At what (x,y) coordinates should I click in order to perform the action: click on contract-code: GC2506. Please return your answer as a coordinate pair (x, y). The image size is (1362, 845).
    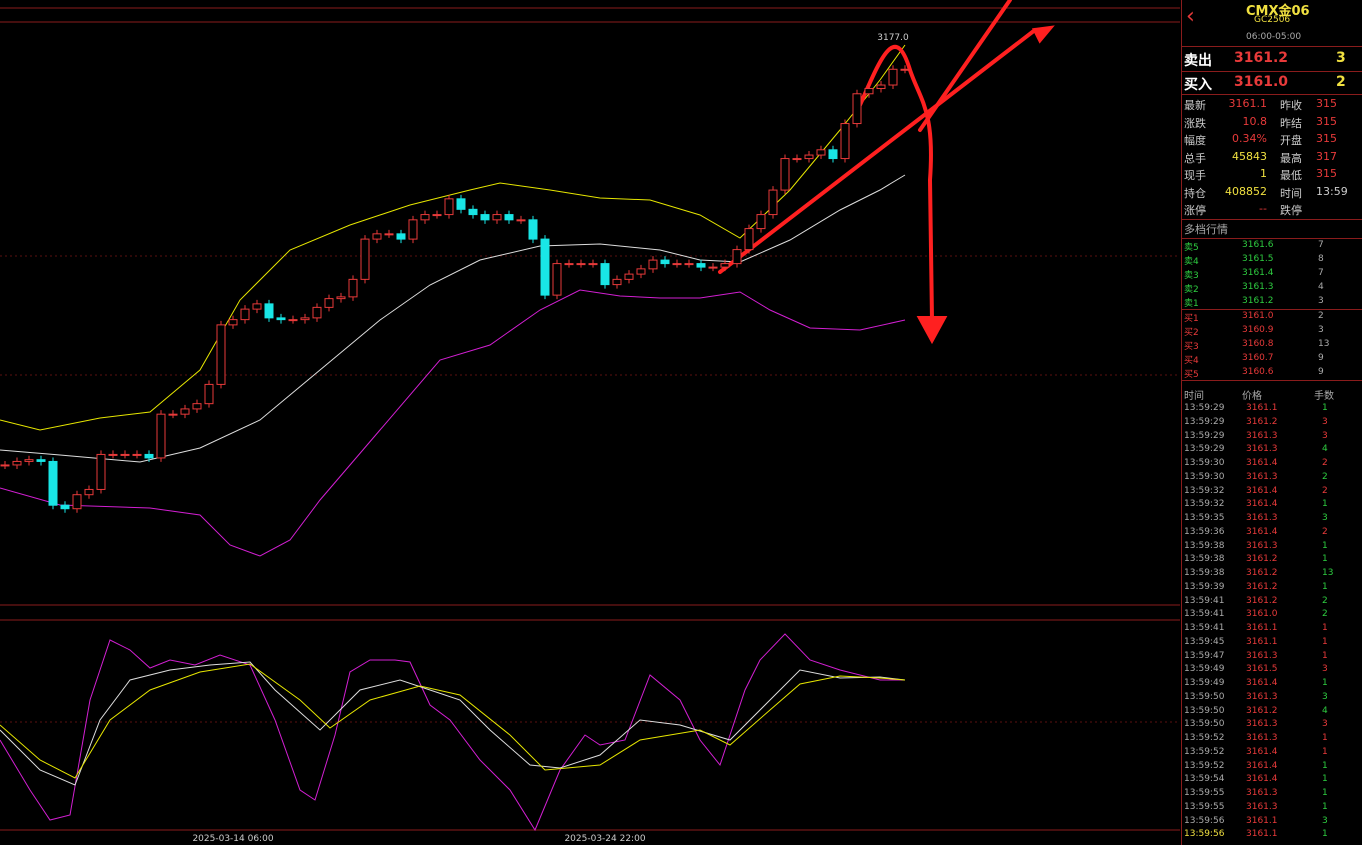
    Looking at the image, I should click on (1272, 20).